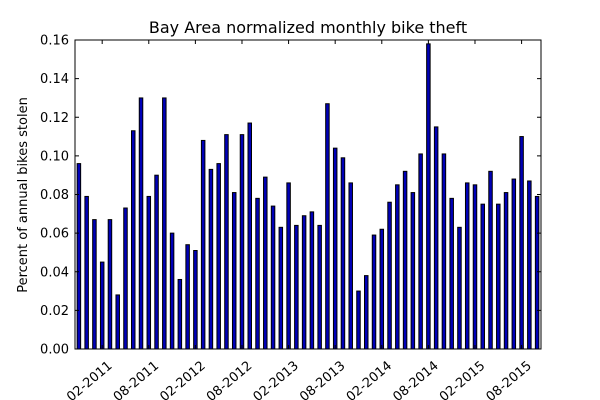 The image size is (600, 400). I want to click on y-tick-label-6: 0.12, so click(54, 118).